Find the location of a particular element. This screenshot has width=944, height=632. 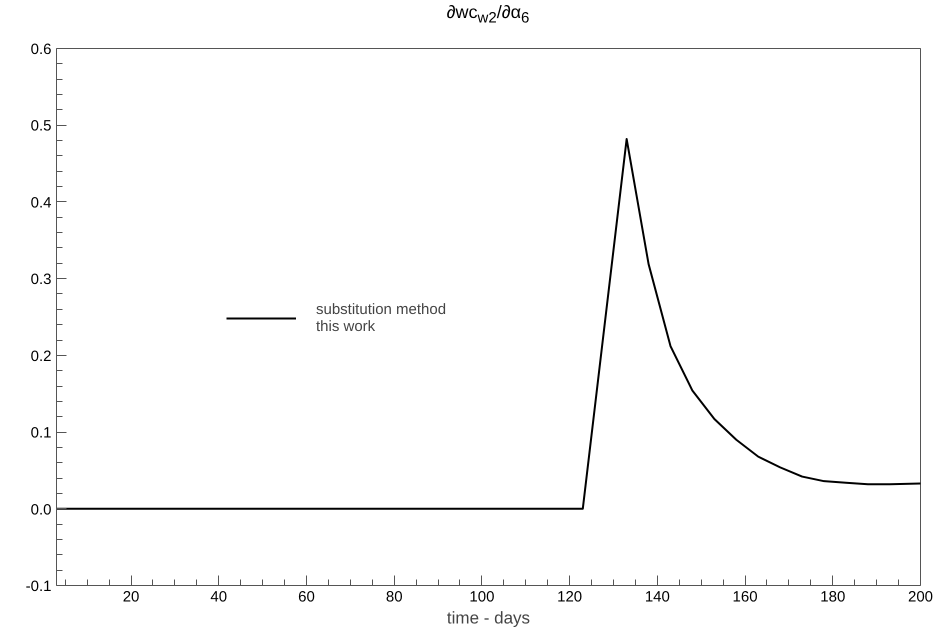

y-tick-label: 0.6 is located at coordinates (41, 49).